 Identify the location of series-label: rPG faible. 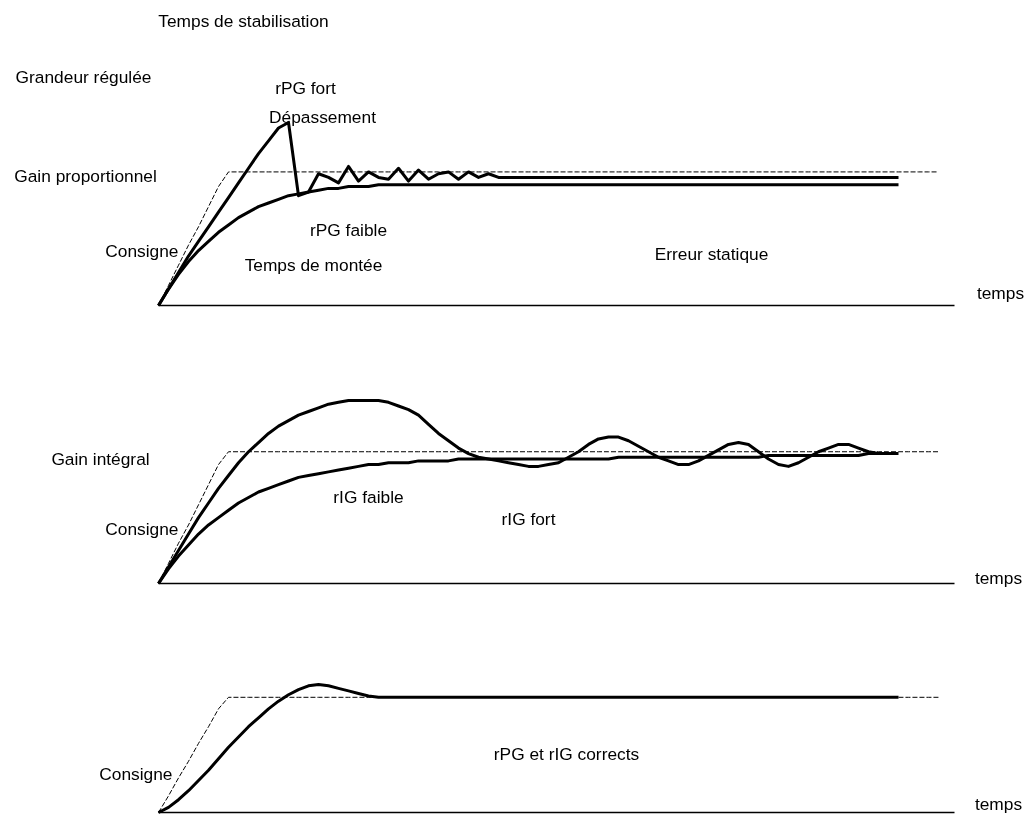
(348, 230).